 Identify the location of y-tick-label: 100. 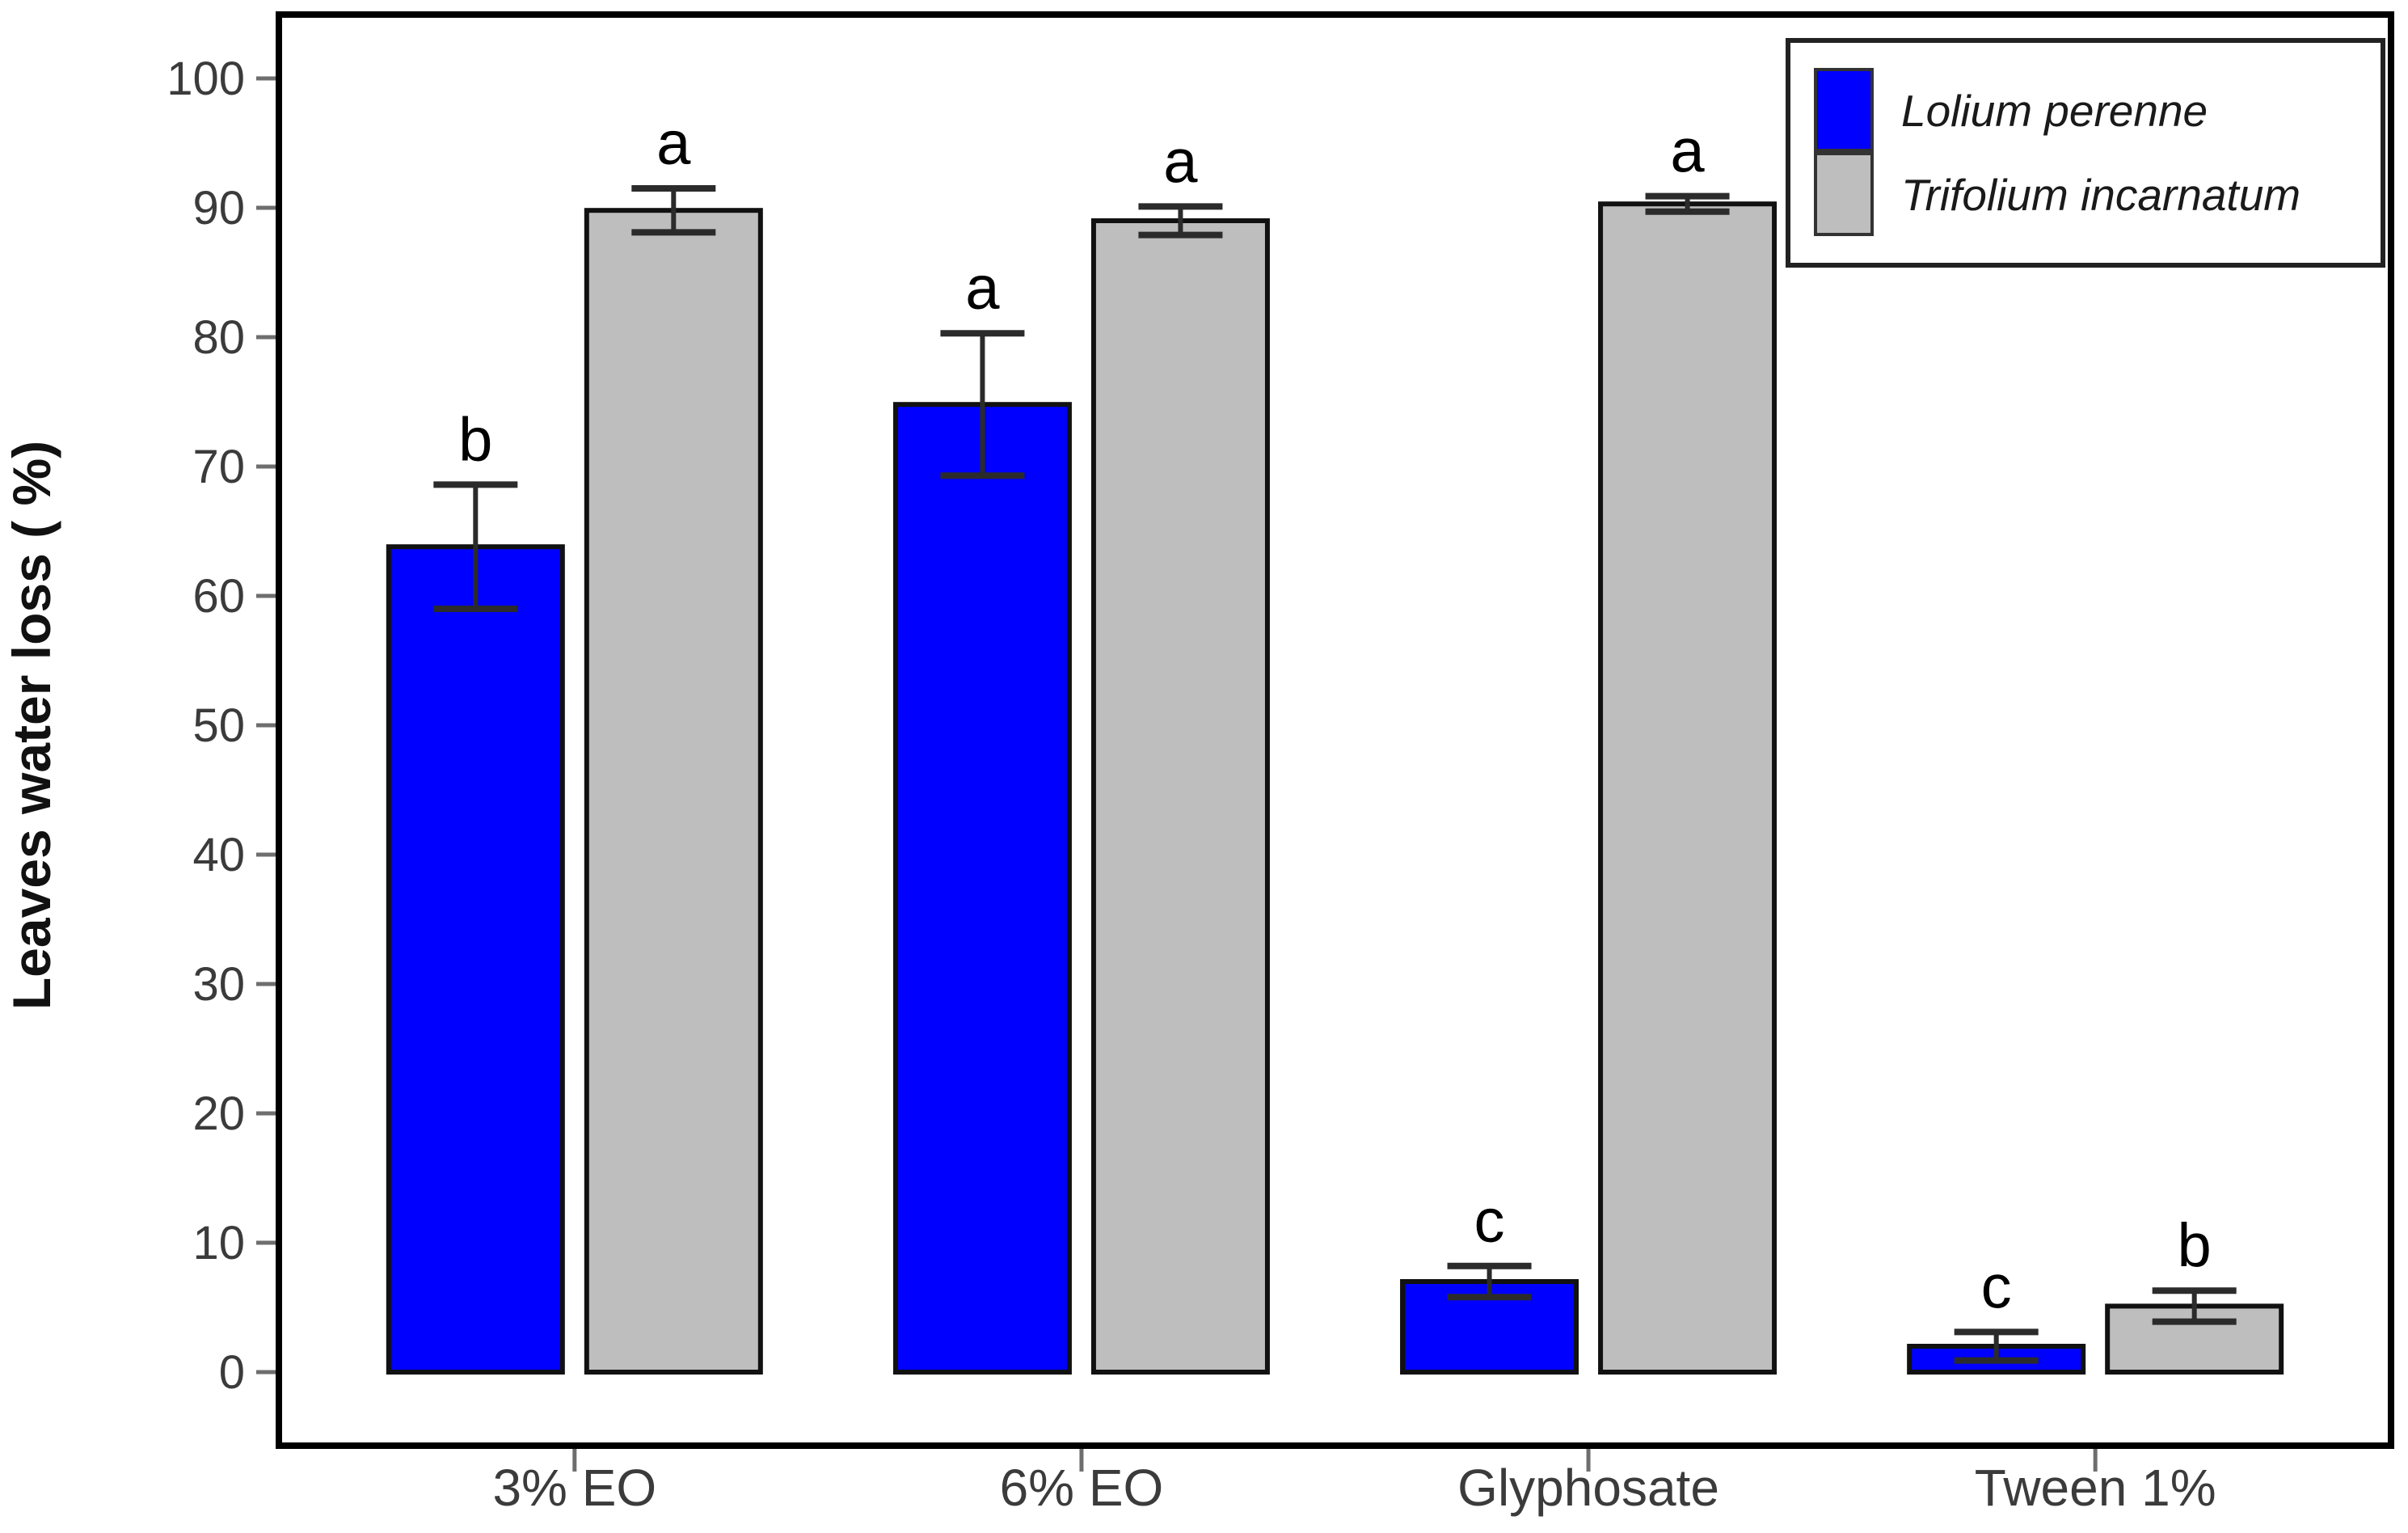
(206, 79).